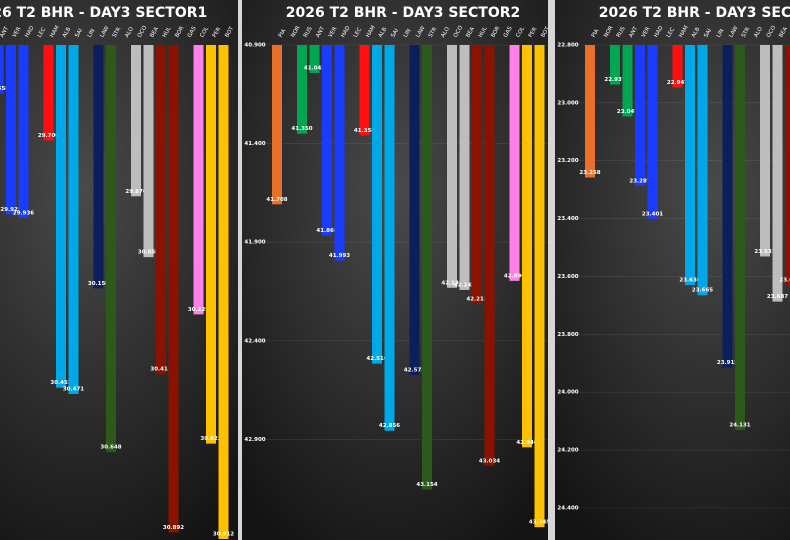 This screenshot has height=540, width=790. I want to click on y-tick-label: 24.000, so click(567, 393).